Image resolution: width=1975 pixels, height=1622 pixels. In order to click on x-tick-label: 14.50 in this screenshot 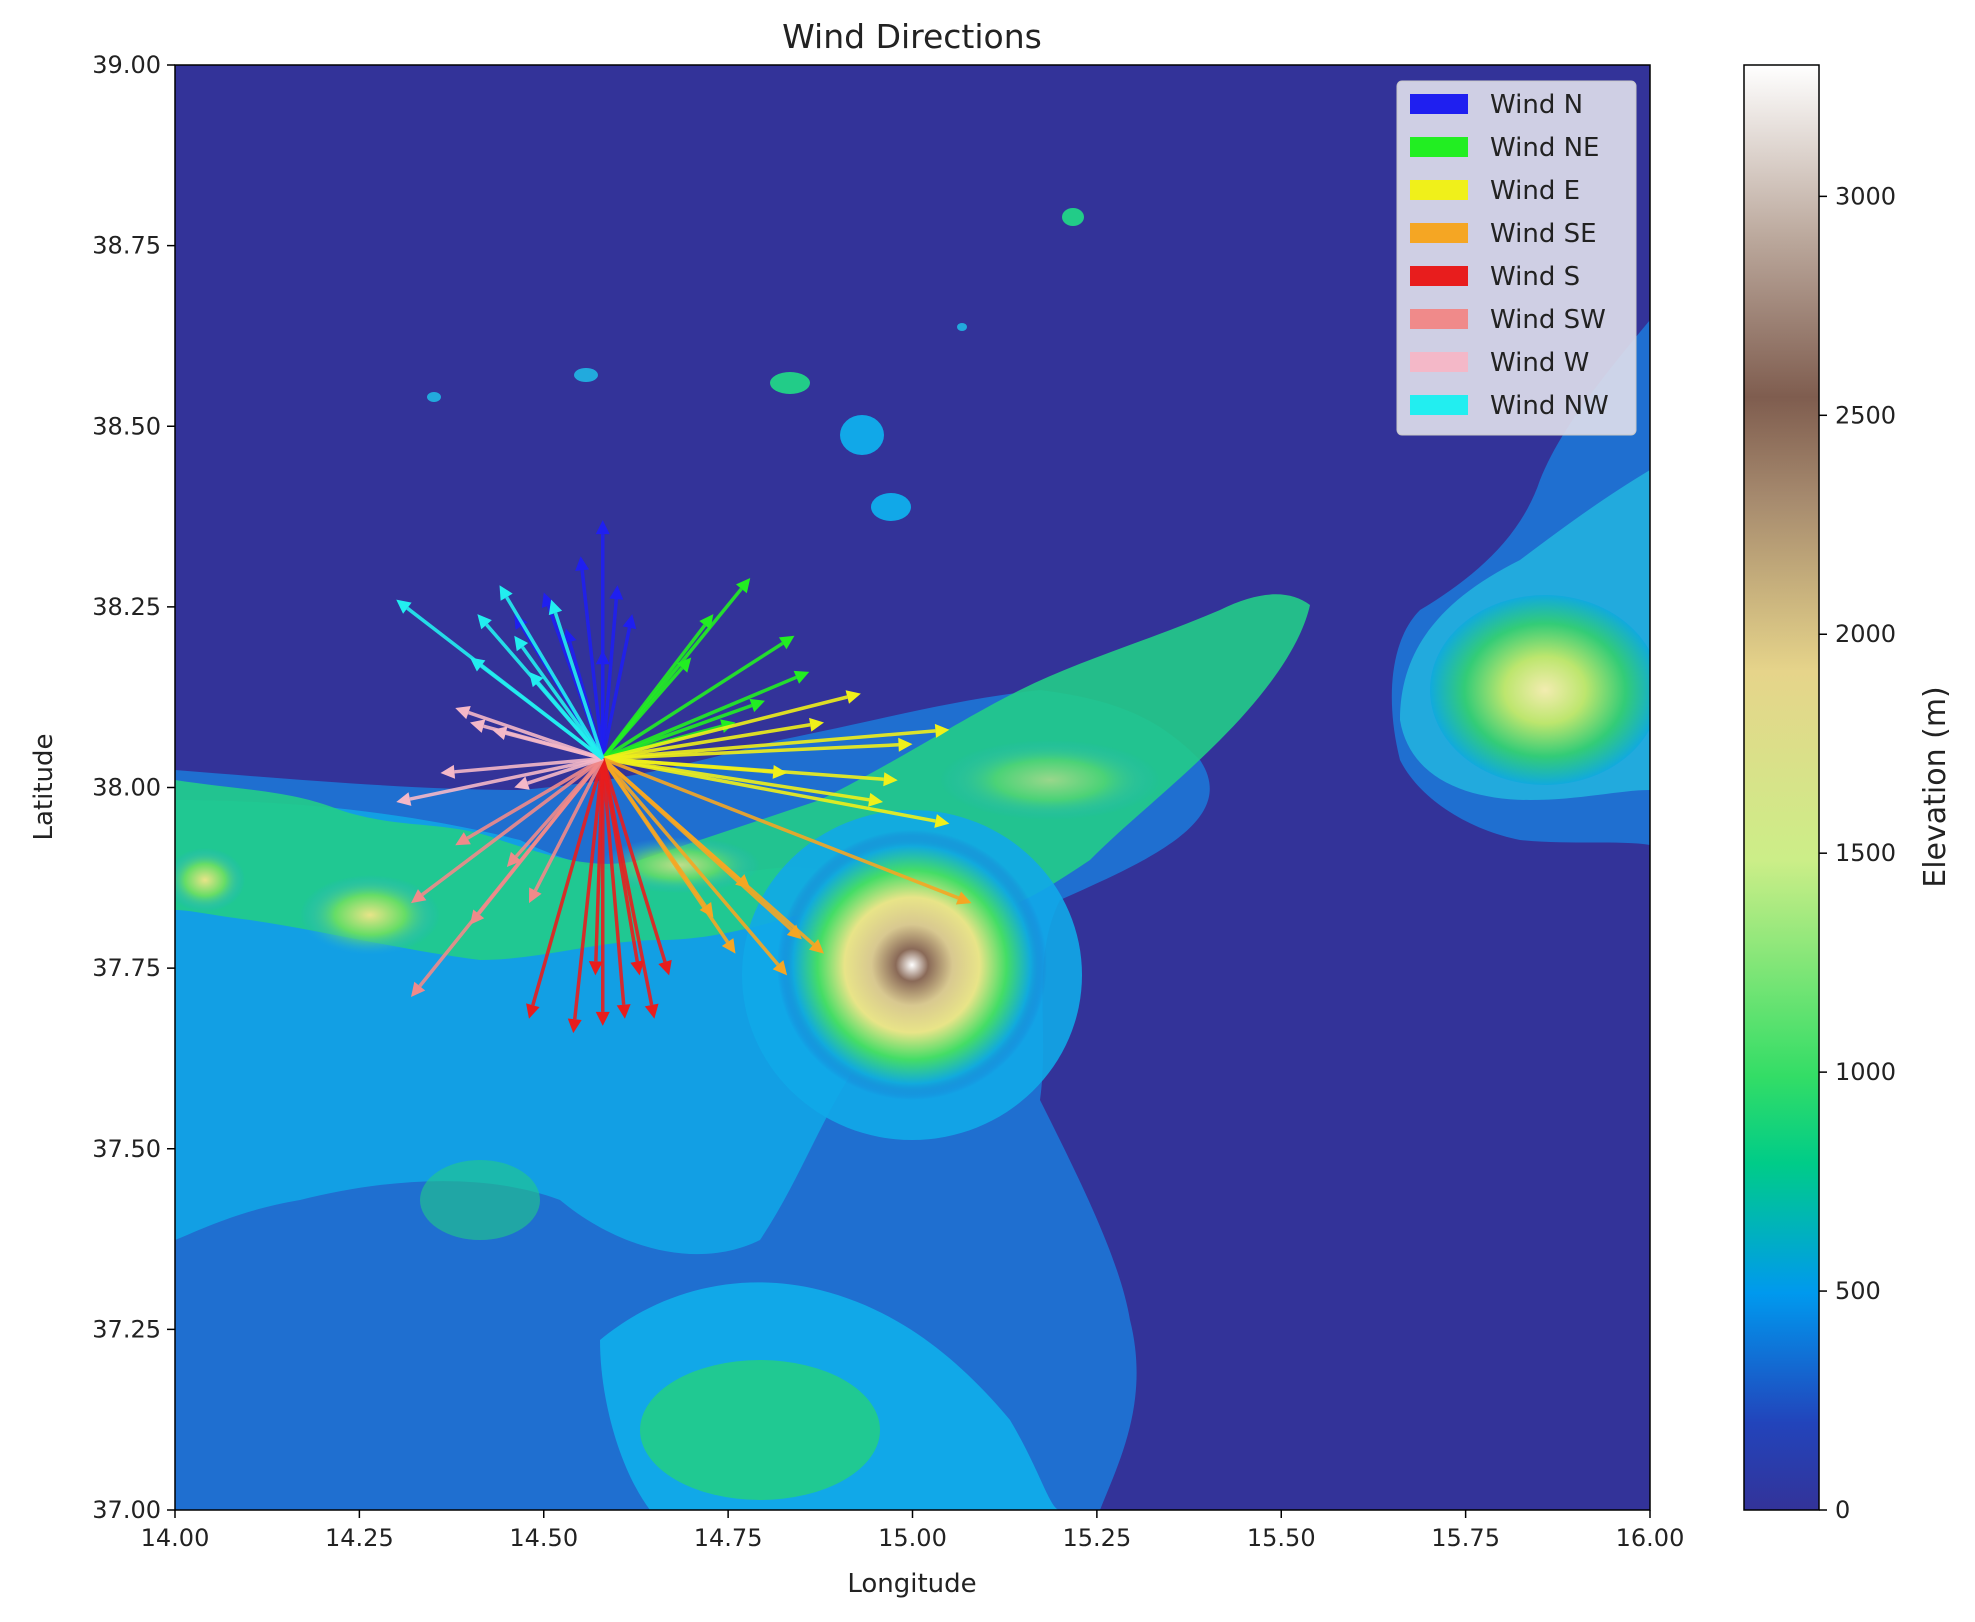, I will do `click(543, 1538)`.